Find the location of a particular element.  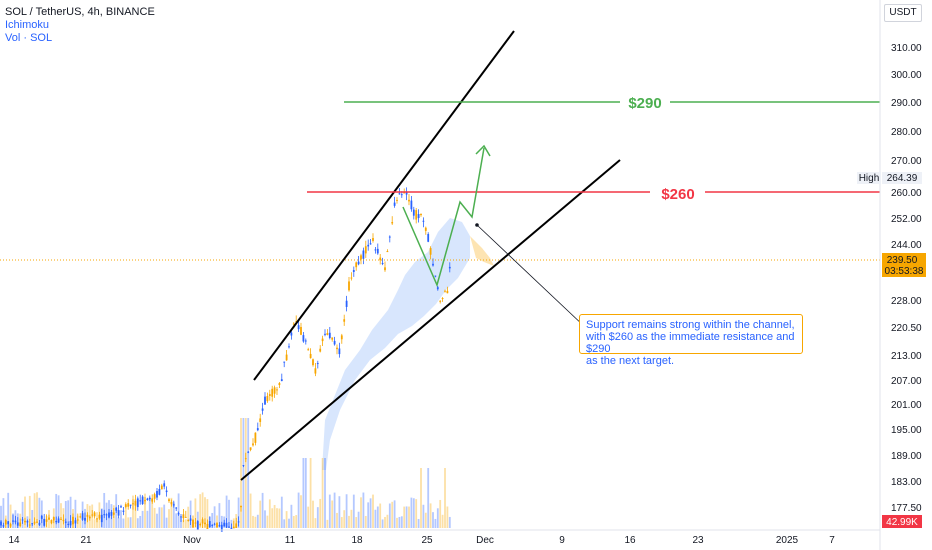

currency-unit-button: USDT is located at coordinates (903, 13).